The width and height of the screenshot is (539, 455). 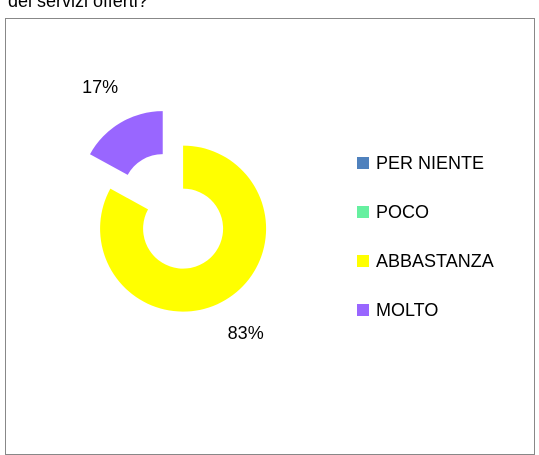 What do you see at coordinates (407, 310) in the screenshot?
I see `legend-label: MOLTO` at bounding box center [407, 310].